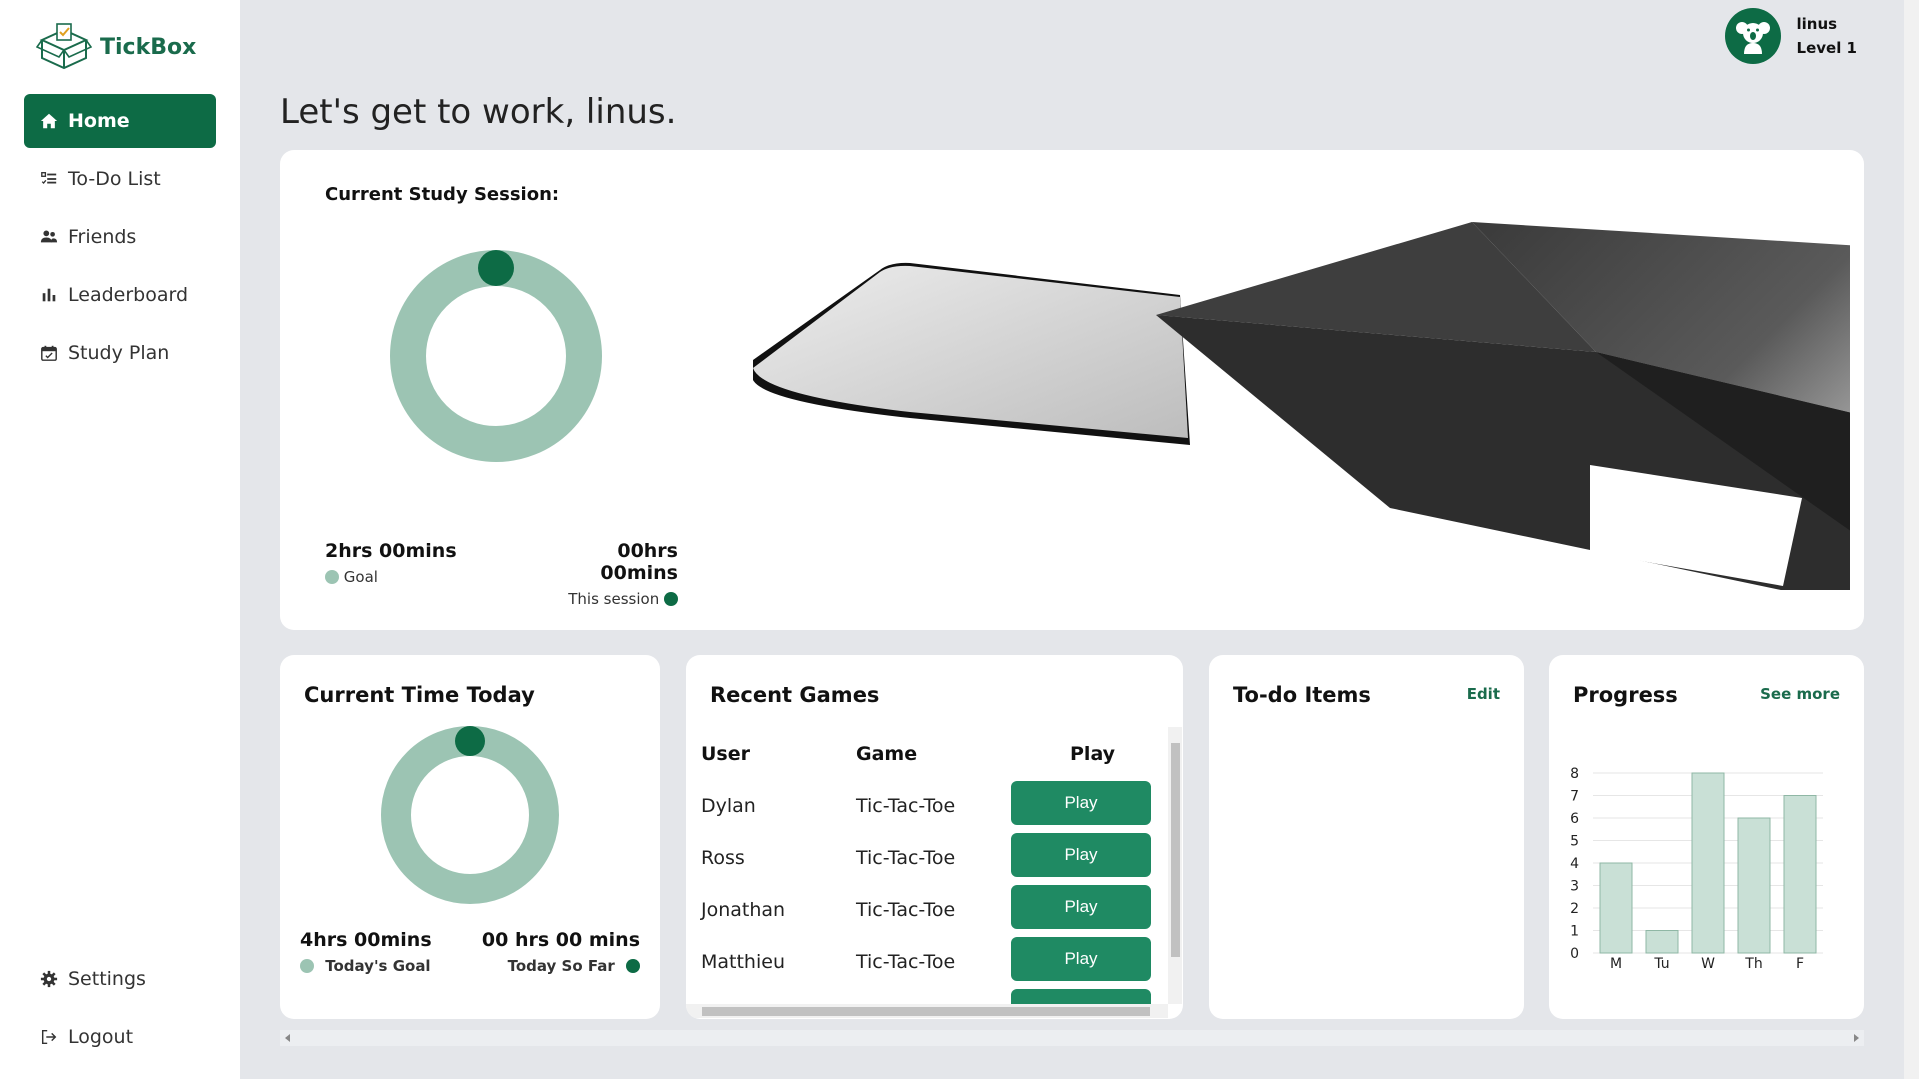 The image size is (1919, 1079). What do you see at coordinates (560, 940) in the screenshot?
I see `today-sofar-value: 00 hrs 00 mins` at bounding box center [560, 940].